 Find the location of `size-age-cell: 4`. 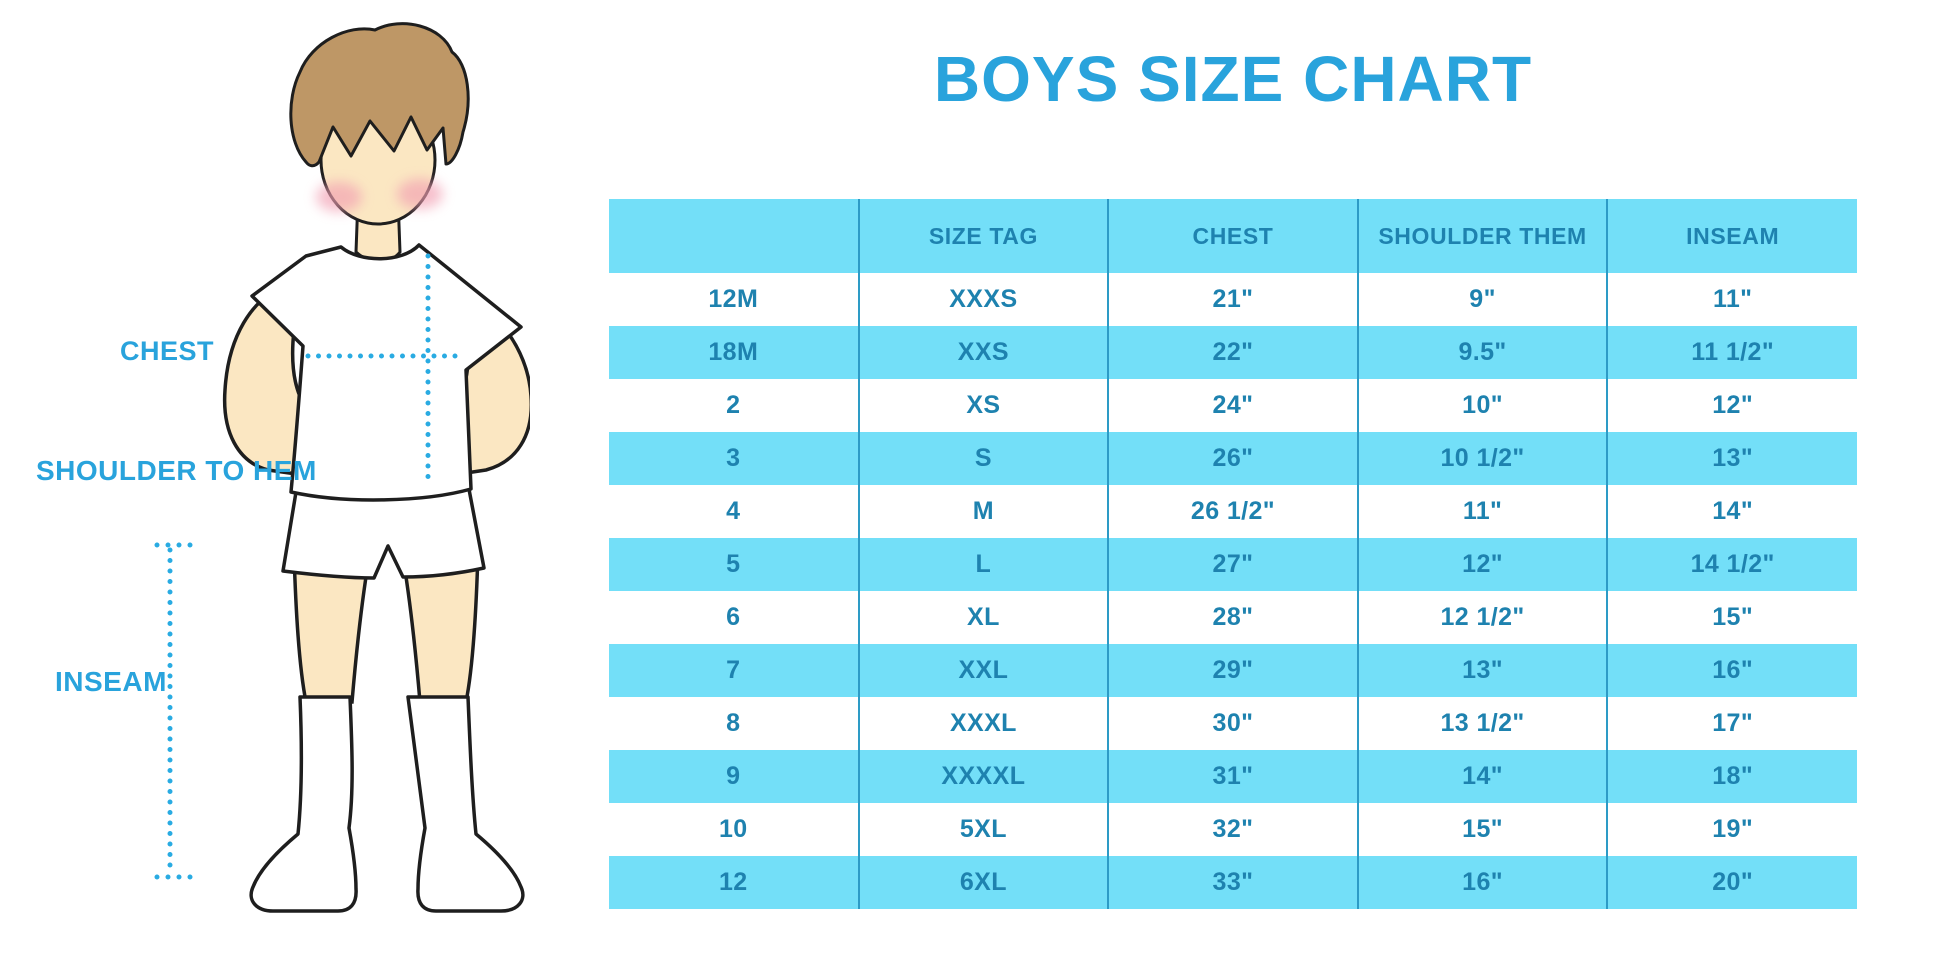

size-age-cell: 4 is located at coordinates (734, 511).